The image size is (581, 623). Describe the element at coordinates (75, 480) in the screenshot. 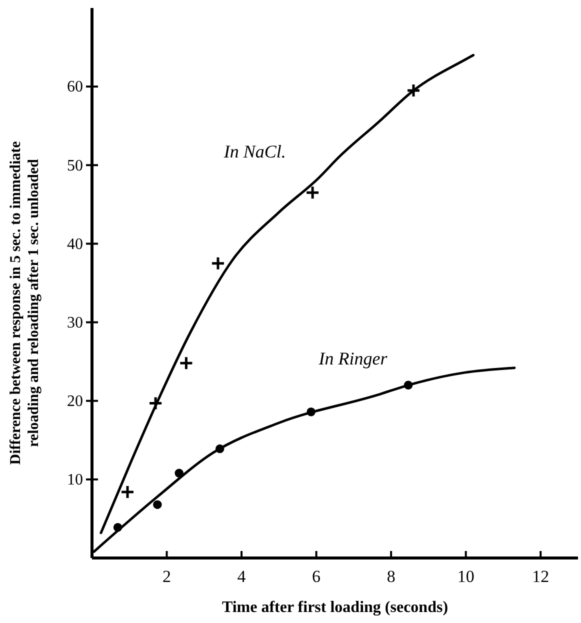

I see `y-tick-label: 10` at that location.